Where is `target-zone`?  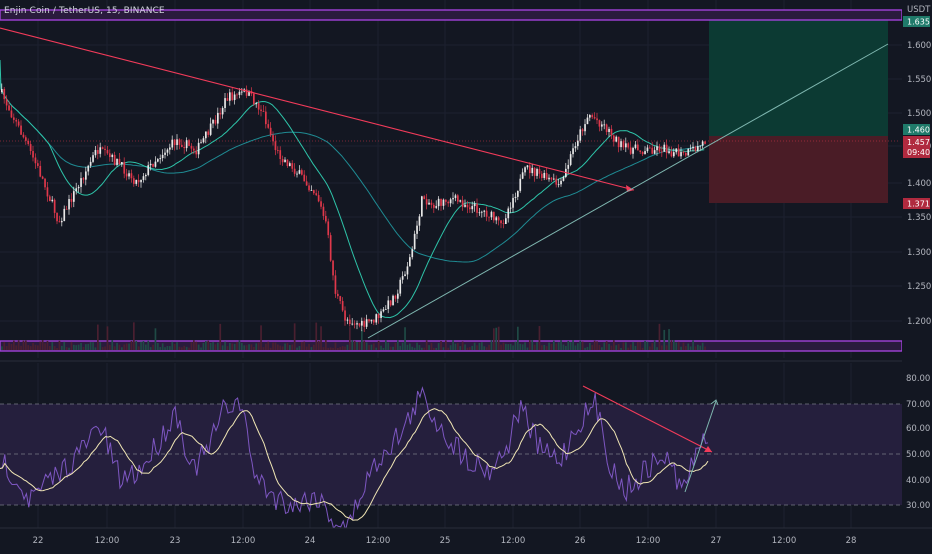
target-zone is located at coordinates (798, 78).